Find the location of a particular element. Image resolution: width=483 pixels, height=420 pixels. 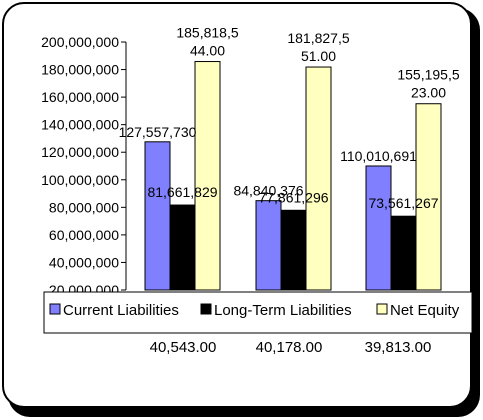

category-label: 40,178.00 is located at coordinates (289, 347).